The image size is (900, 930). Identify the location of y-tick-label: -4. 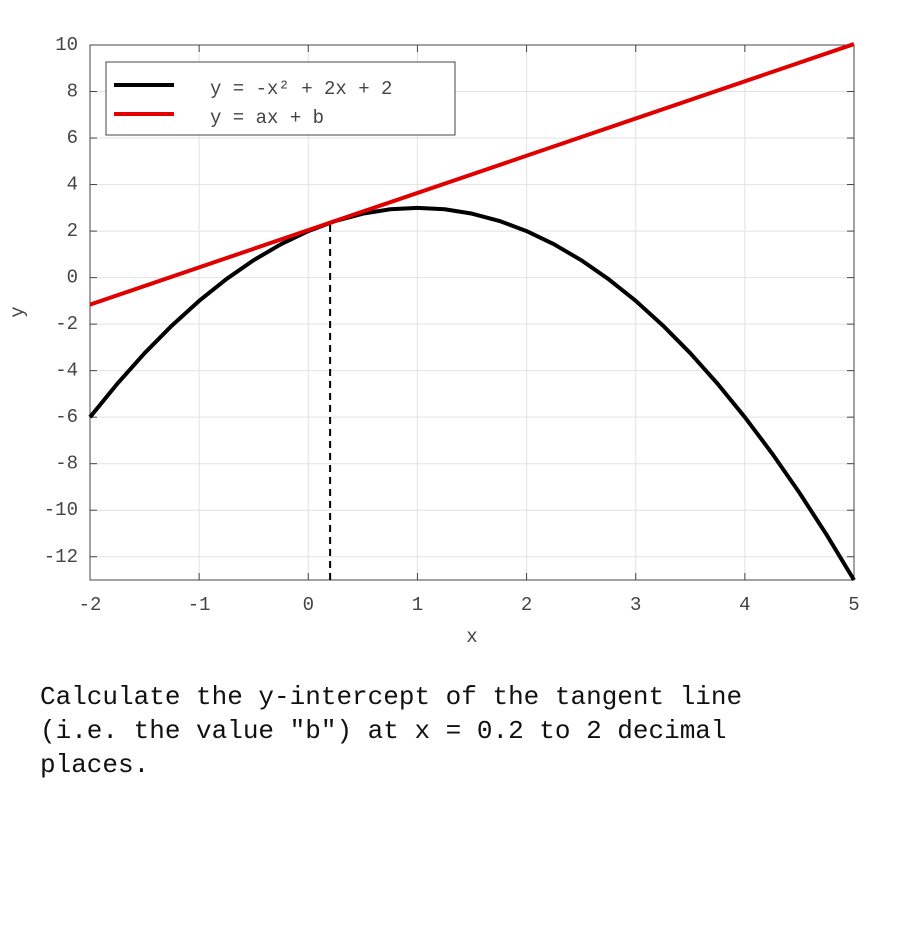
(66, 371).